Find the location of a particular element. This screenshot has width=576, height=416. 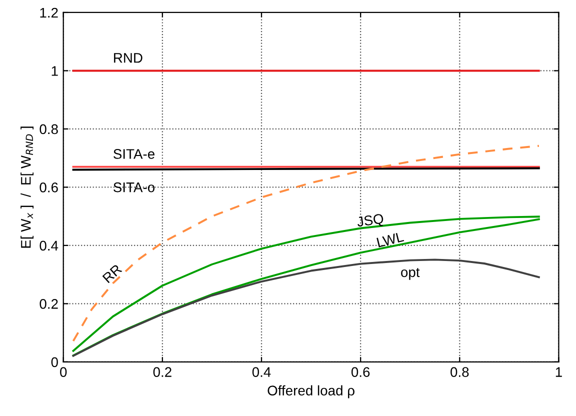

x-axis-title: Offered load ρ is located at coordinates (311, 391).